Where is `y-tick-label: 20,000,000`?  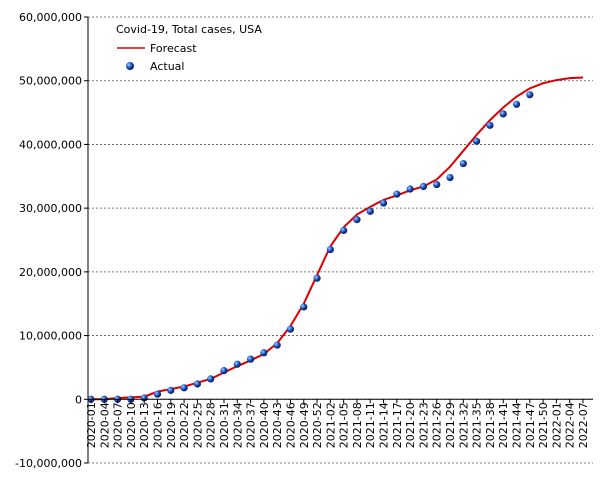 y-tick-label: 20,000,000 is located at coordinates (50, 272).